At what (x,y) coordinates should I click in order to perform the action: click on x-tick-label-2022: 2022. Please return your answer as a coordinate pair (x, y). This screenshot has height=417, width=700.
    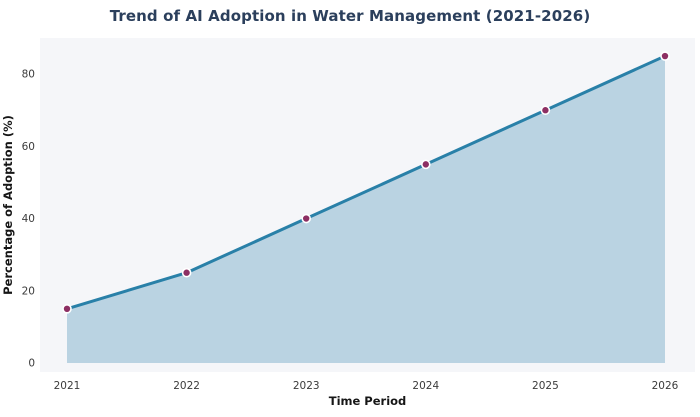
    Looking at the image, I should click on (186, 386).